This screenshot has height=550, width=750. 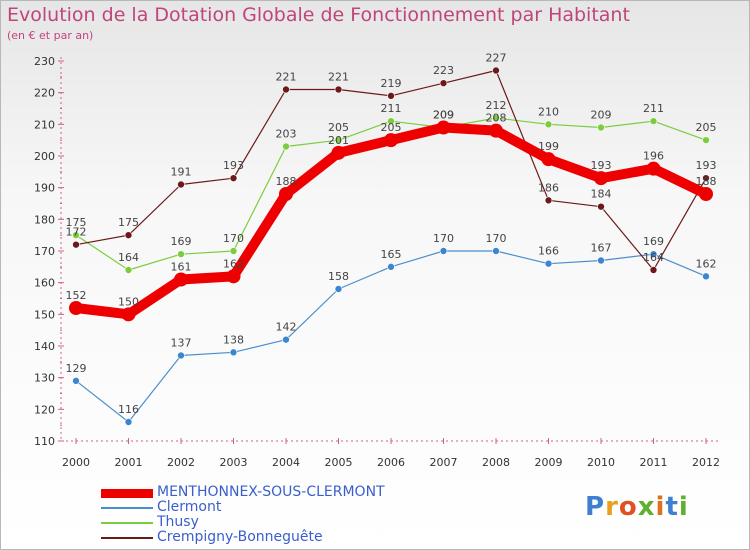 What do you see at coordinates (496, 58) in the screenshot?
I see `data-label: 227` at bounding box center [496, 58].